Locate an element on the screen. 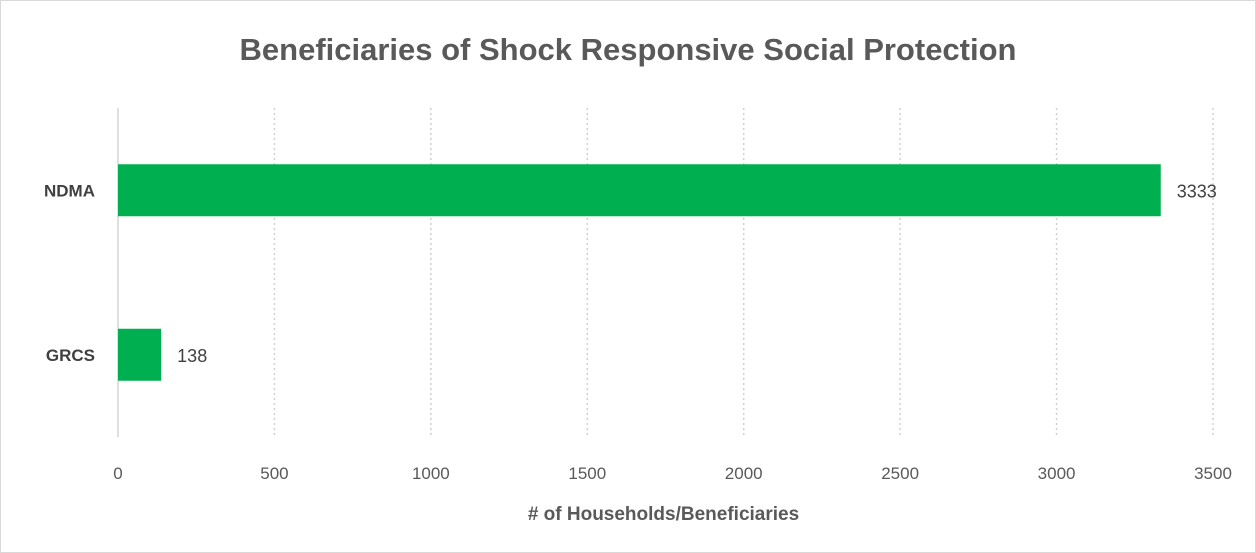  category-label: GRCS is located at coordinates (70, 355).